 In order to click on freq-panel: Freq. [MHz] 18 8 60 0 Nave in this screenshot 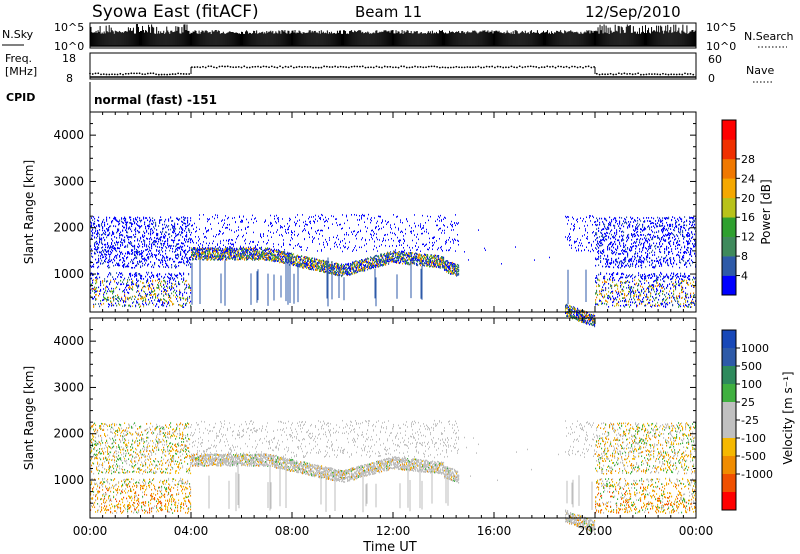, I will do `click(389, 68)`.